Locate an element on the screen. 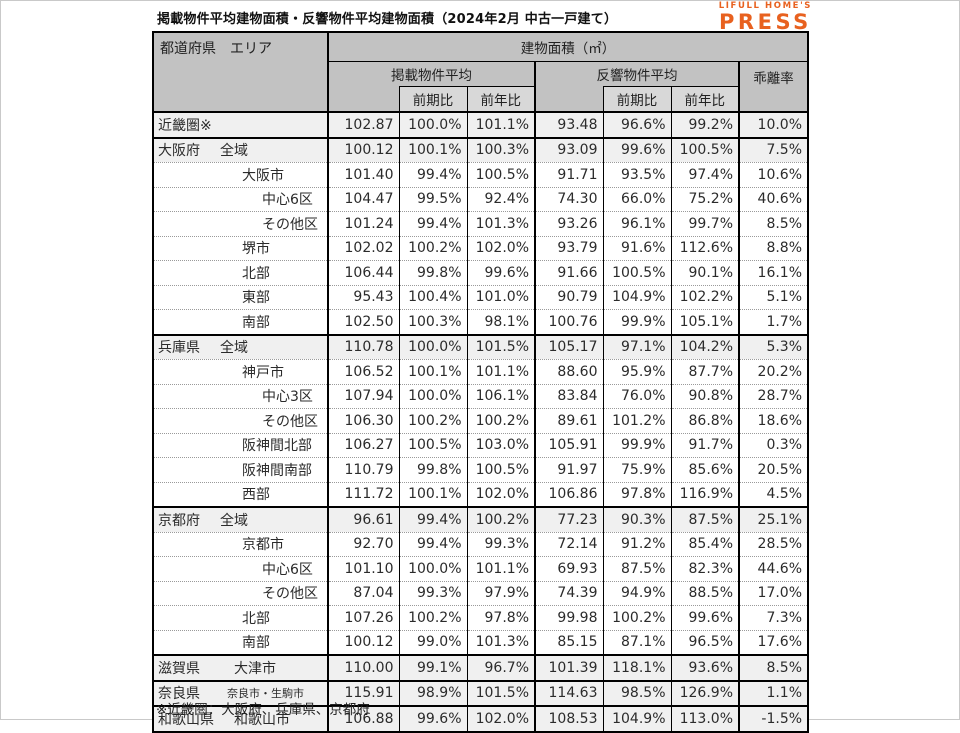 This screenshot has height=733, width=960. value-cell: 93.5% is located at coordinates (637, 174).